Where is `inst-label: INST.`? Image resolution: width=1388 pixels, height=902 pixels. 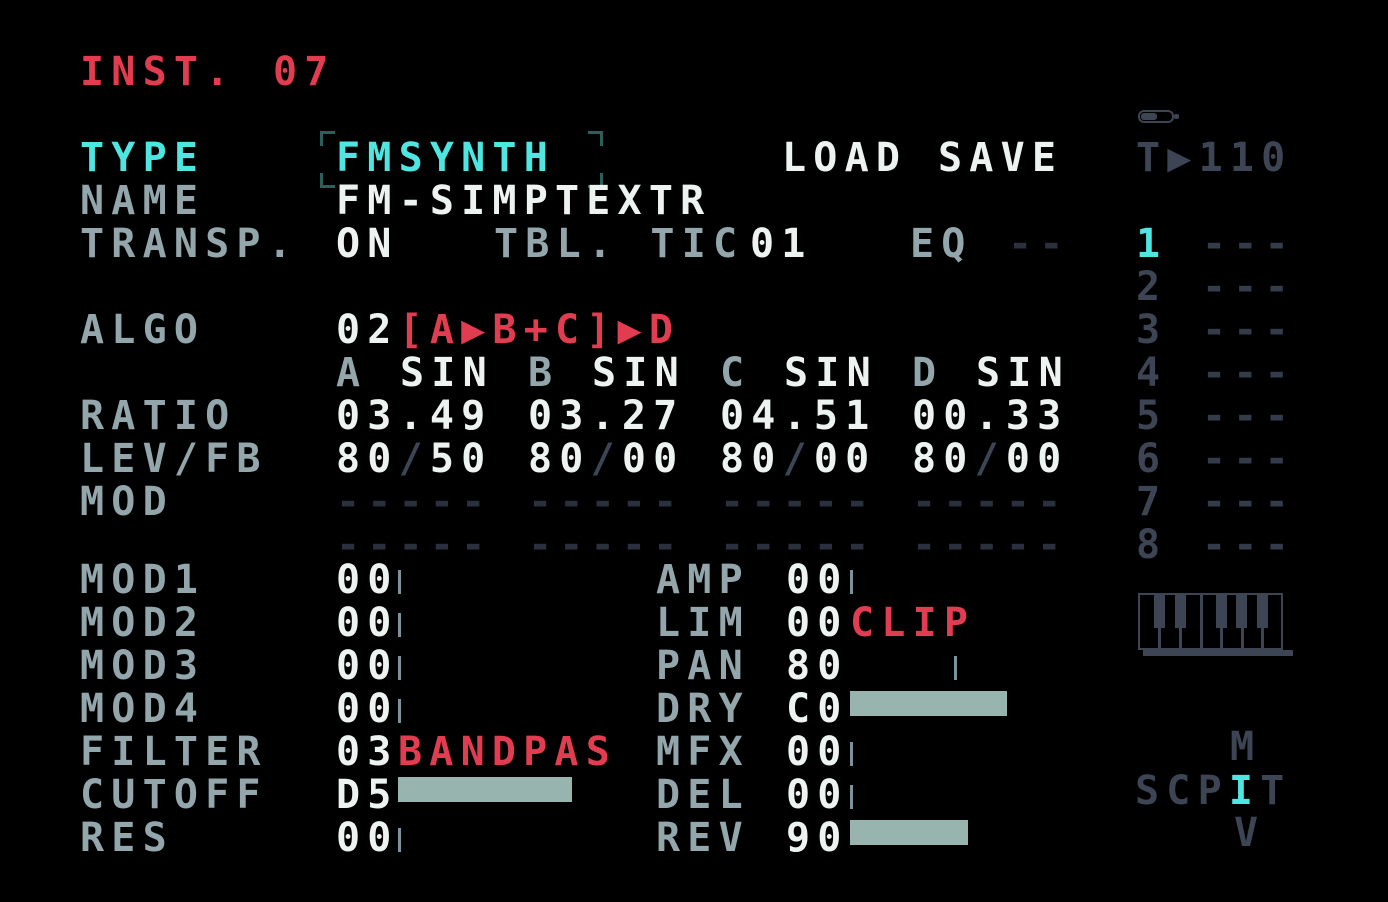
inst-label: INST. is located at coordinates (158, 72).